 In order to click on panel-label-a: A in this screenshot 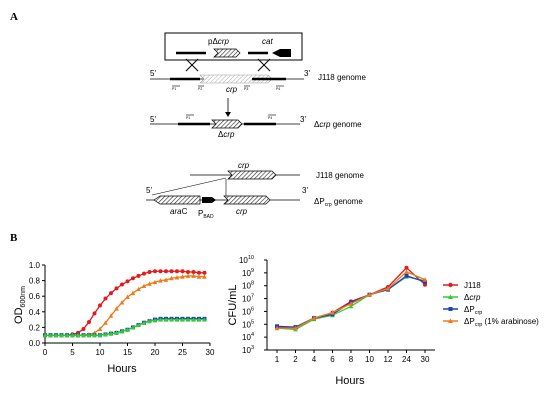, I will do `click(14, 17)`.